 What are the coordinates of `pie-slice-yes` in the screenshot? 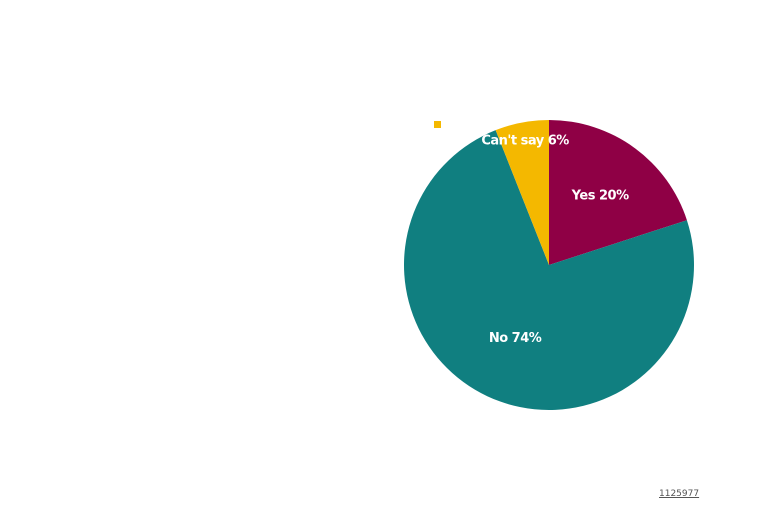 It's located at (618, 192).